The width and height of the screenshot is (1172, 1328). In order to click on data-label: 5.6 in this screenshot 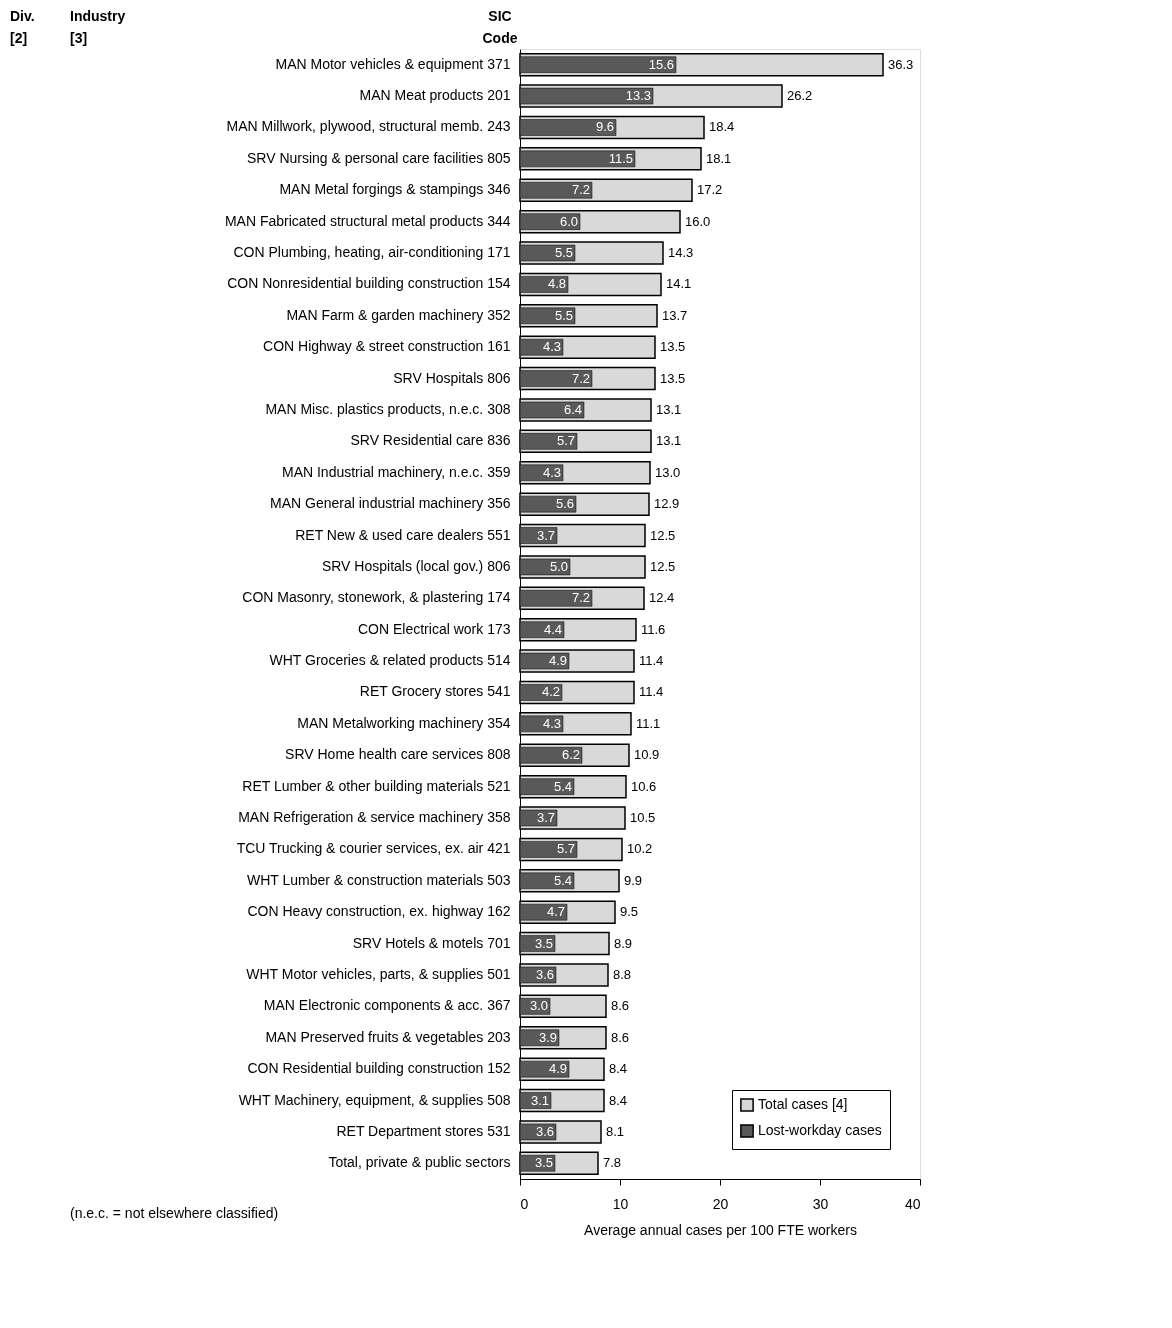, I will do `click(564, 504)`.